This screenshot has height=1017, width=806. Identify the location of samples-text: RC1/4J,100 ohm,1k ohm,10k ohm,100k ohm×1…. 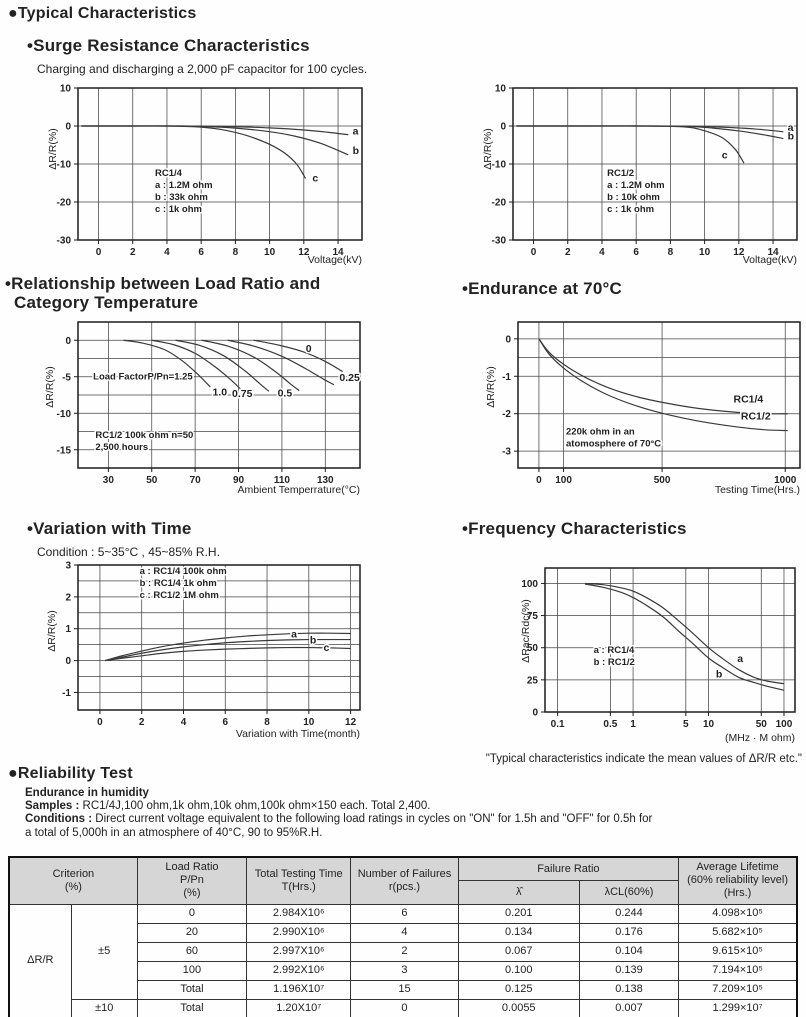
(255, 806).